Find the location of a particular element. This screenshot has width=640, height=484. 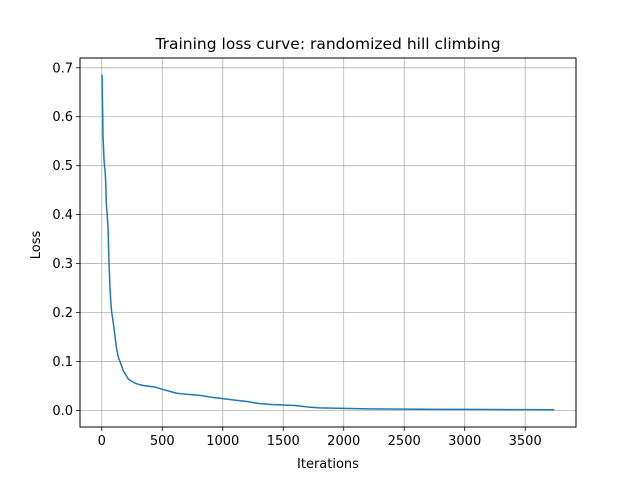

y-tick-label: 0.2 is located at coordinates (62, 313).